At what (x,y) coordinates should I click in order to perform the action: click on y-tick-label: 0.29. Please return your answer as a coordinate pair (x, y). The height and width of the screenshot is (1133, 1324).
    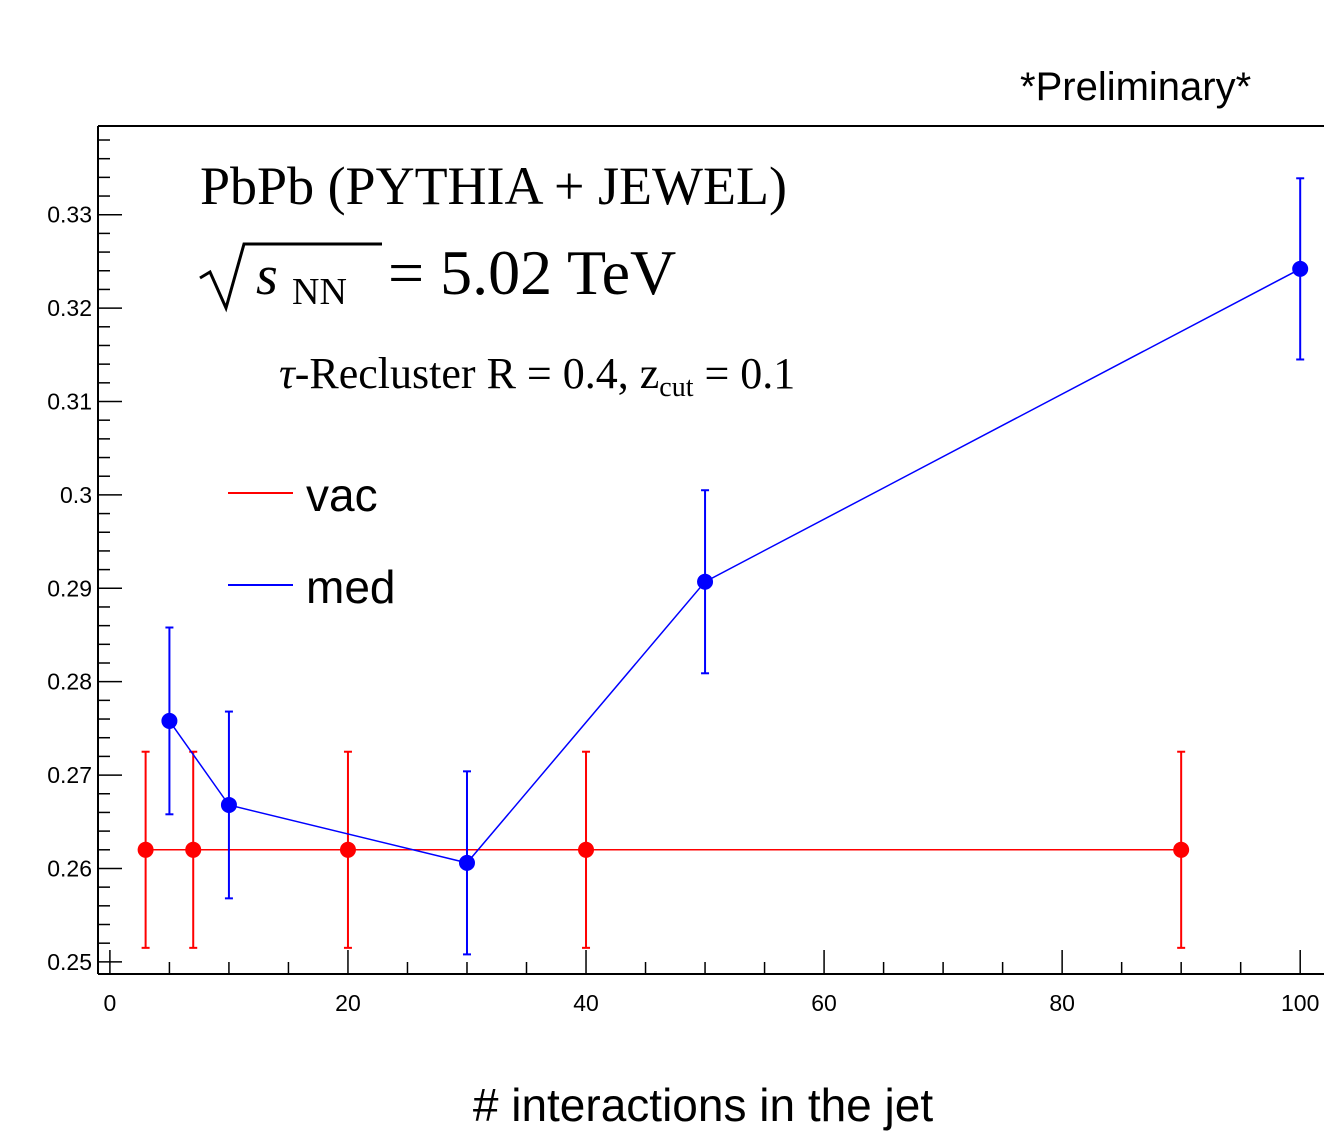
    Looking at the image, I should click on (69, 588).